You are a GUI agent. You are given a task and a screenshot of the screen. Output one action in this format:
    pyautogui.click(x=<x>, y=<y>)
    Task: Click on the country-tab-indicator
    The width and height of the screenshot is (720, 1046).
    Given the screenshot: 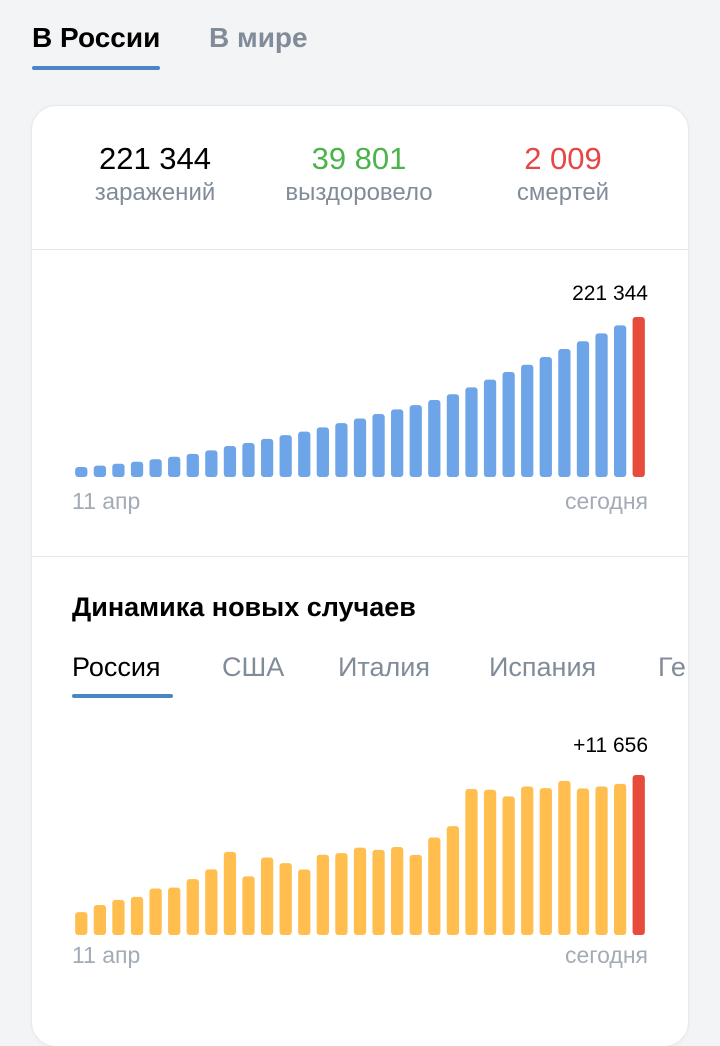 What is the action you would take?
    pyautogui.click(x=122, y=696)
    